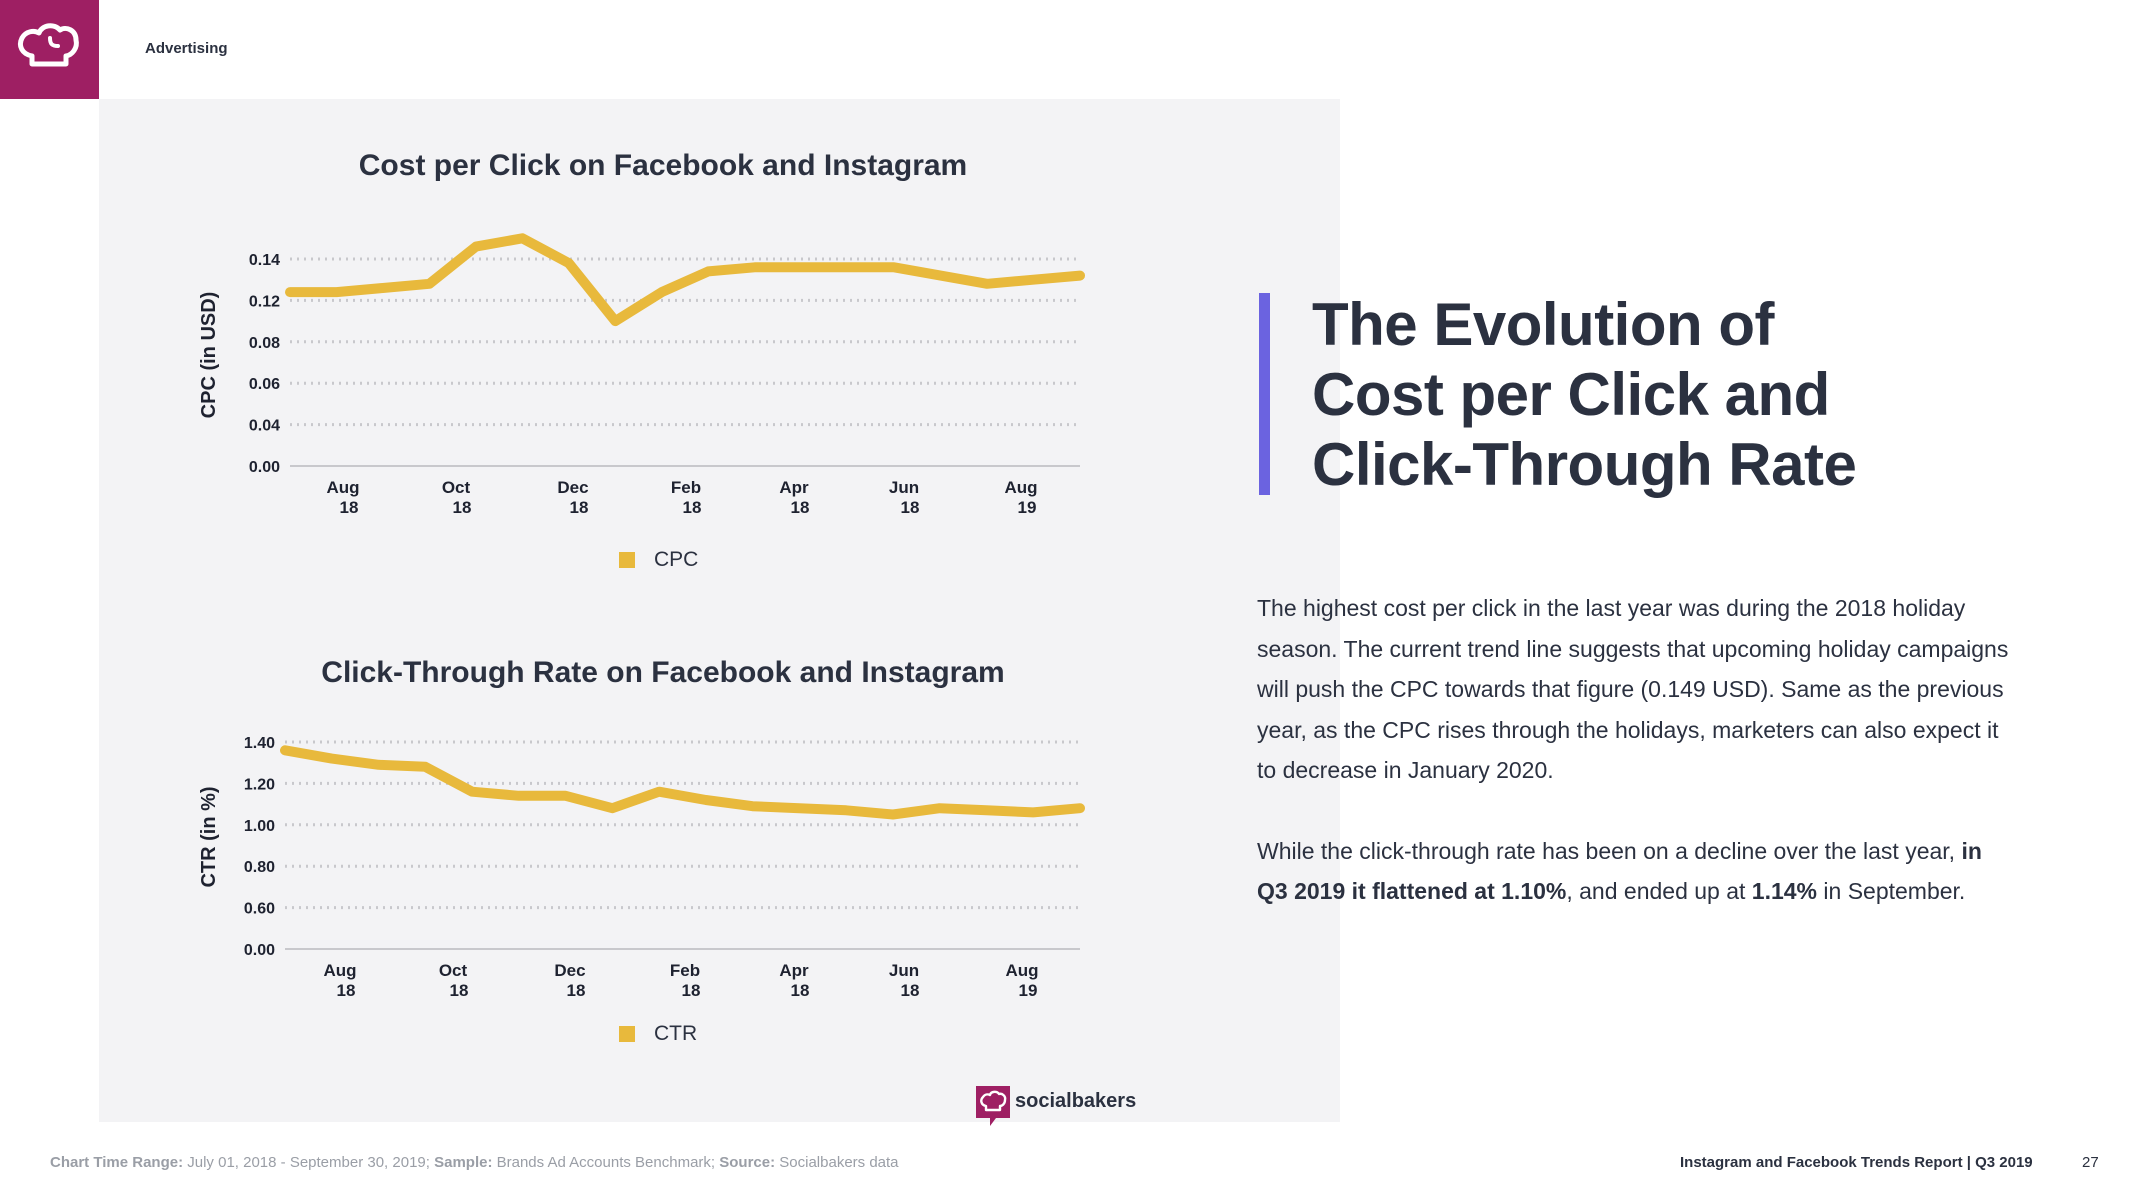  What do you see at coordinates (186, 48) in the screenshot?
I see `section-label: Advertising` at bounding box center [186, 48].